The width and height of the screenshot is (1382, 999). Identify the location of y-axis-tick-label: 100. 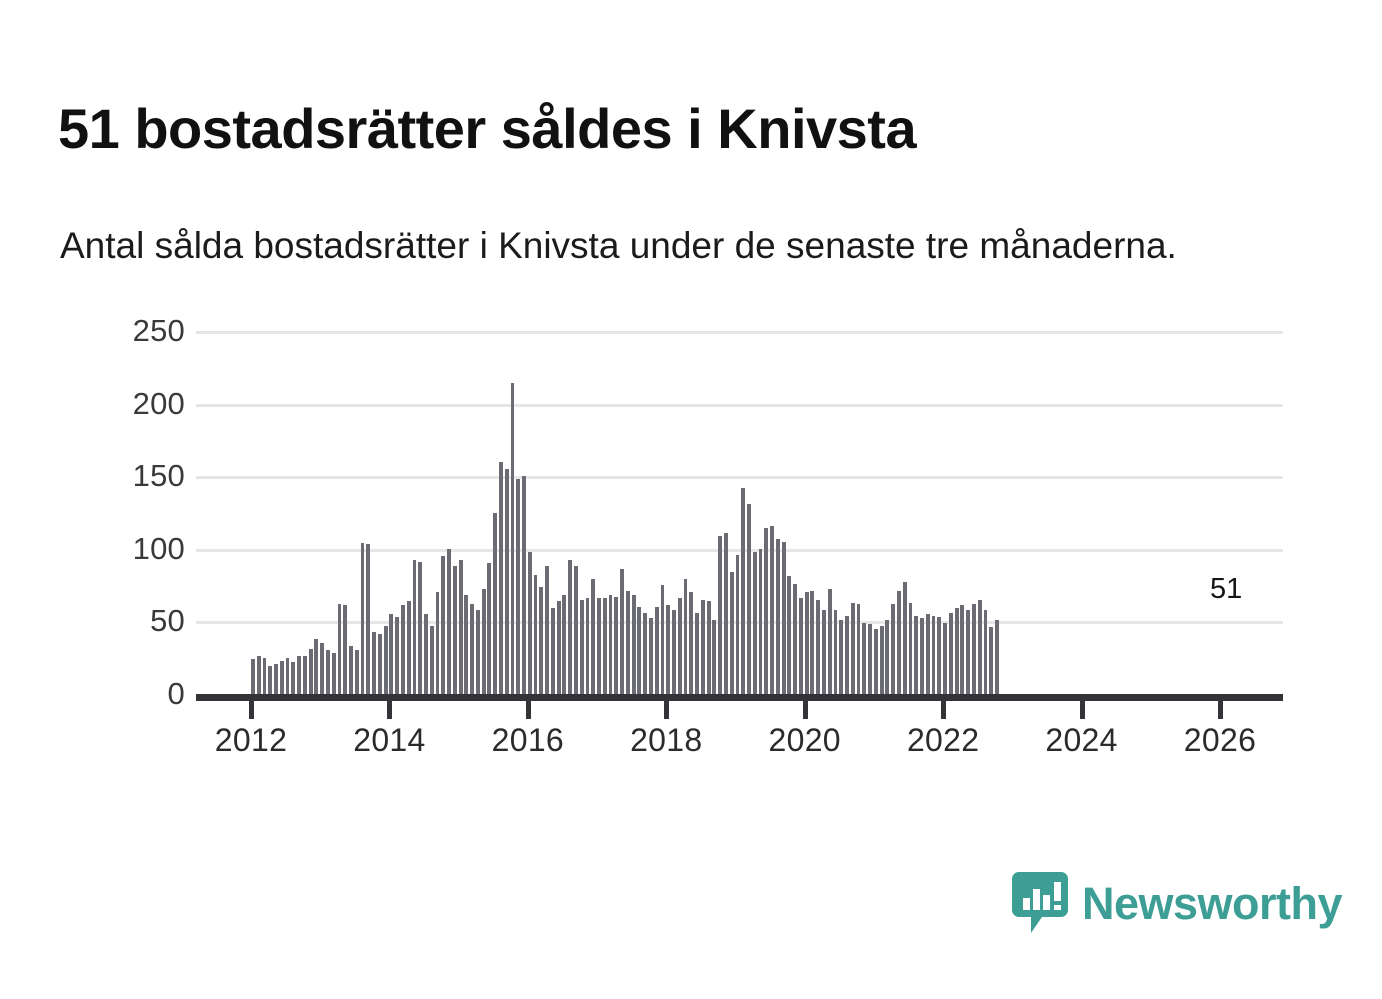
(158, 548).